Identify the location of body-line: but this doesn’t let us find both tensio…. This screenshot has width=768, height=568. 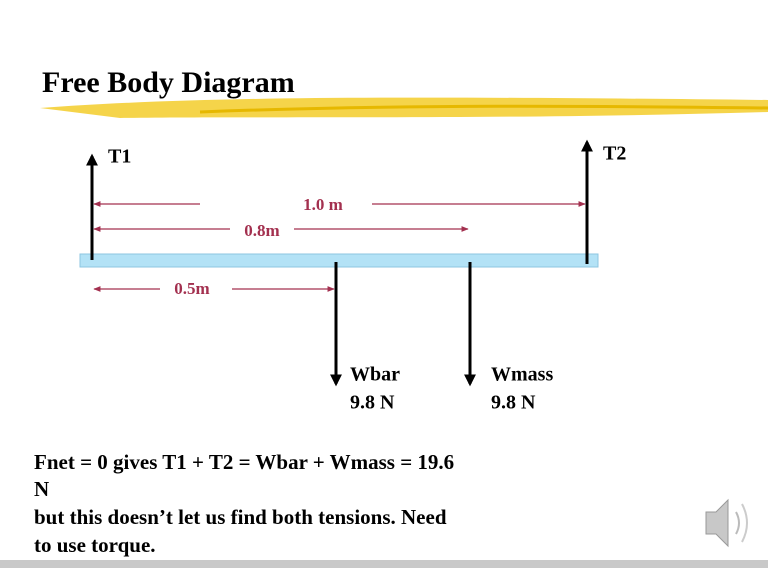
(240, 517).